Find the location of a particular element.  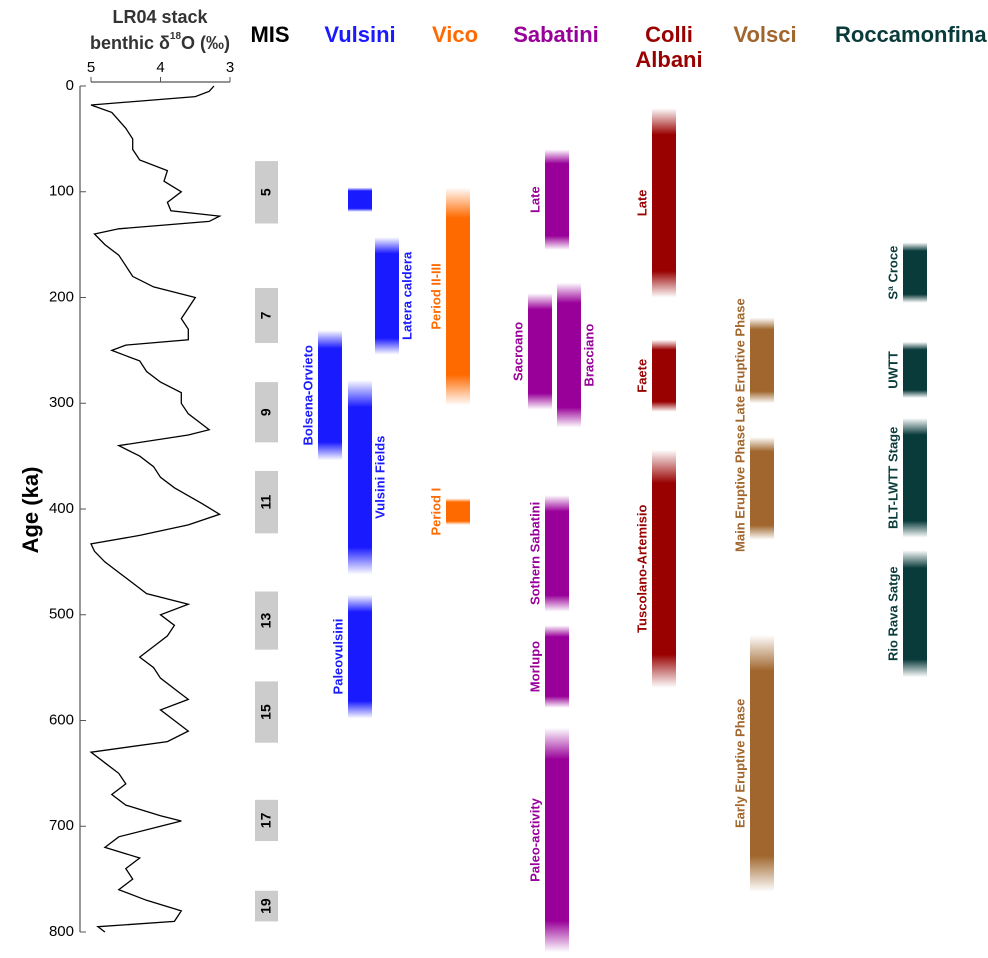

mis-label: 11 is located at coordinates (266, 502).